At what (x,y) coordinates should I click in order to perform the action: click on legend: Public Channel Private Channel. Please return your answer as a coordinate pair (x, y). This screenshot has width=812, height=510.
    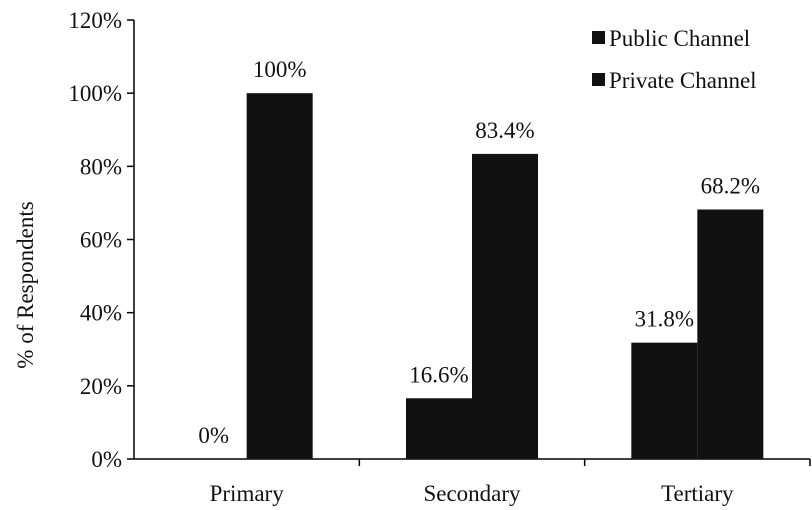
    Looking at the image, I should click on (674, 59).